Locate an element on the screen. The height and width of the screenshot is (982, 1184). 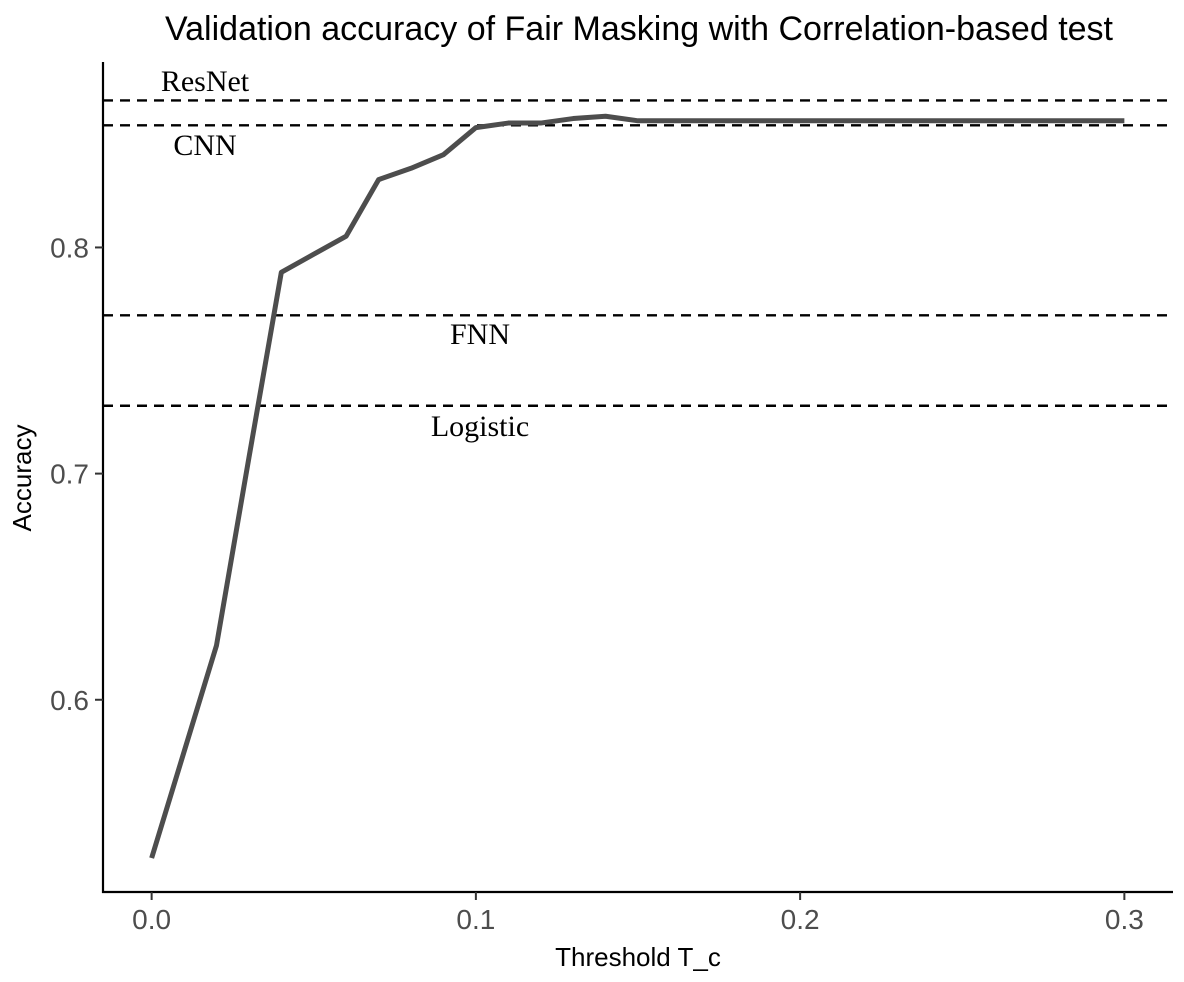
y-axis-ticks: 0.6 0.7 0.8 is located at coordinates (76, 474).